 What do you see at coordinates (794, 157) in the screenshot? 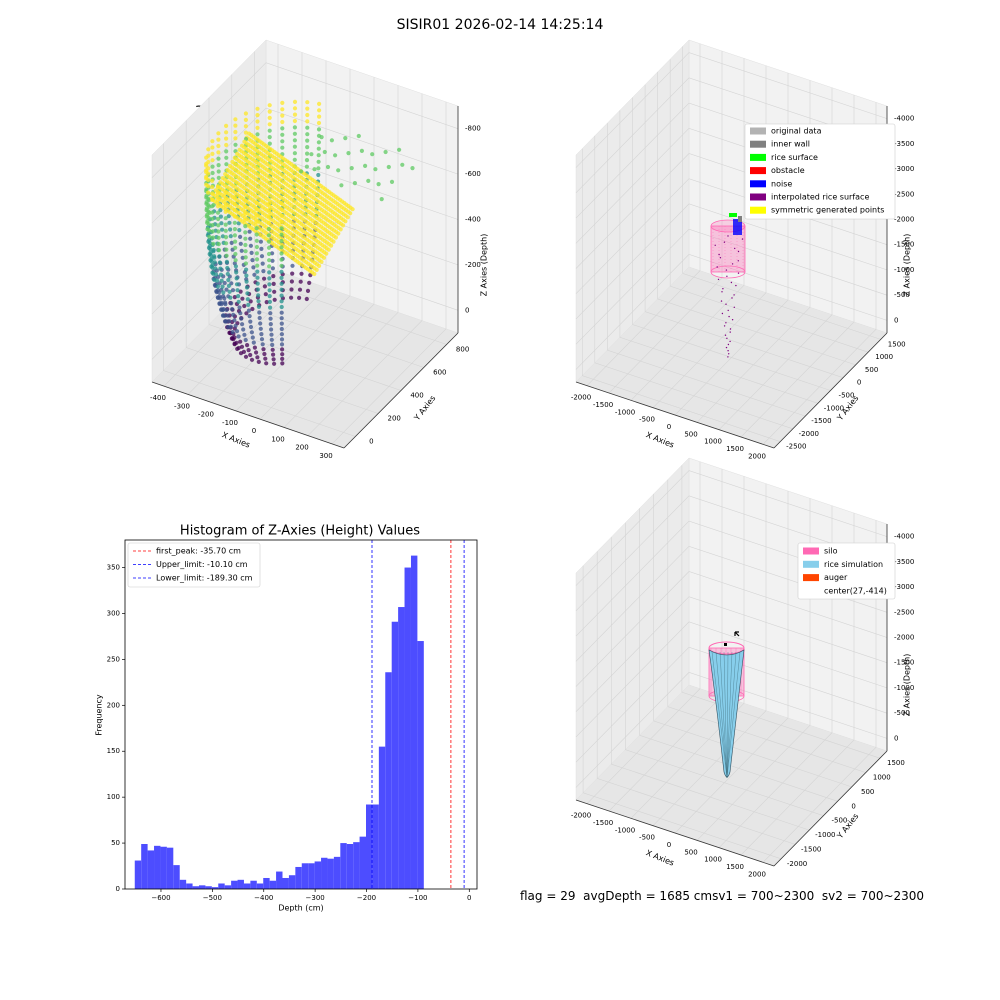
I see `legend-label: rice surface` at bounding box center [794, 157].